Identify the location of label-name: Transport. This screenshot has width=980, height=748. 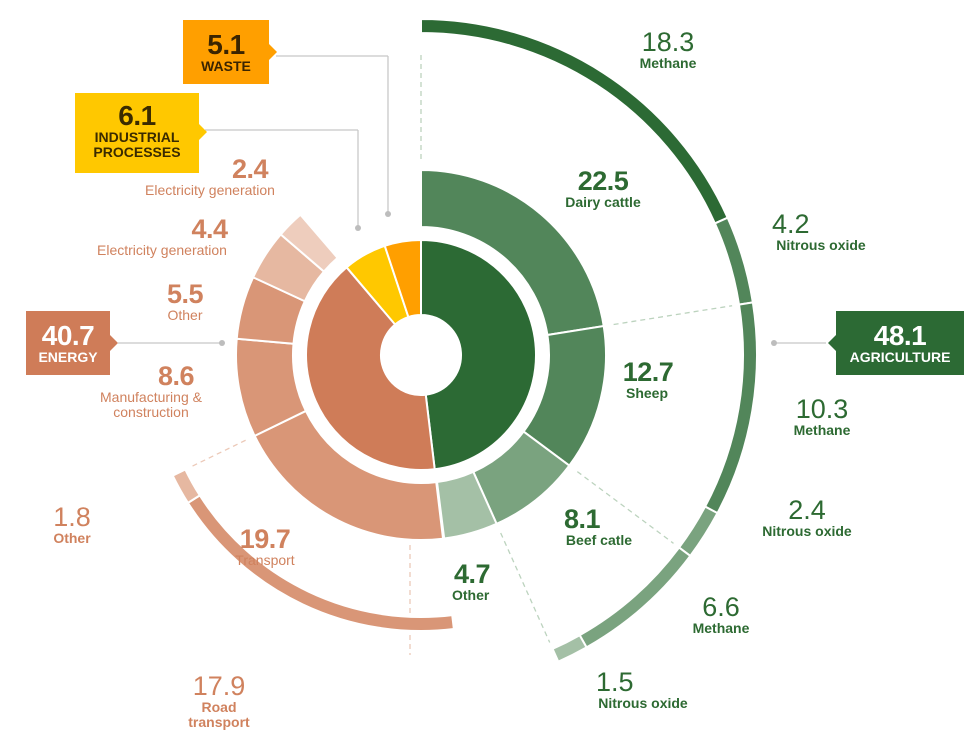
(265, 560).